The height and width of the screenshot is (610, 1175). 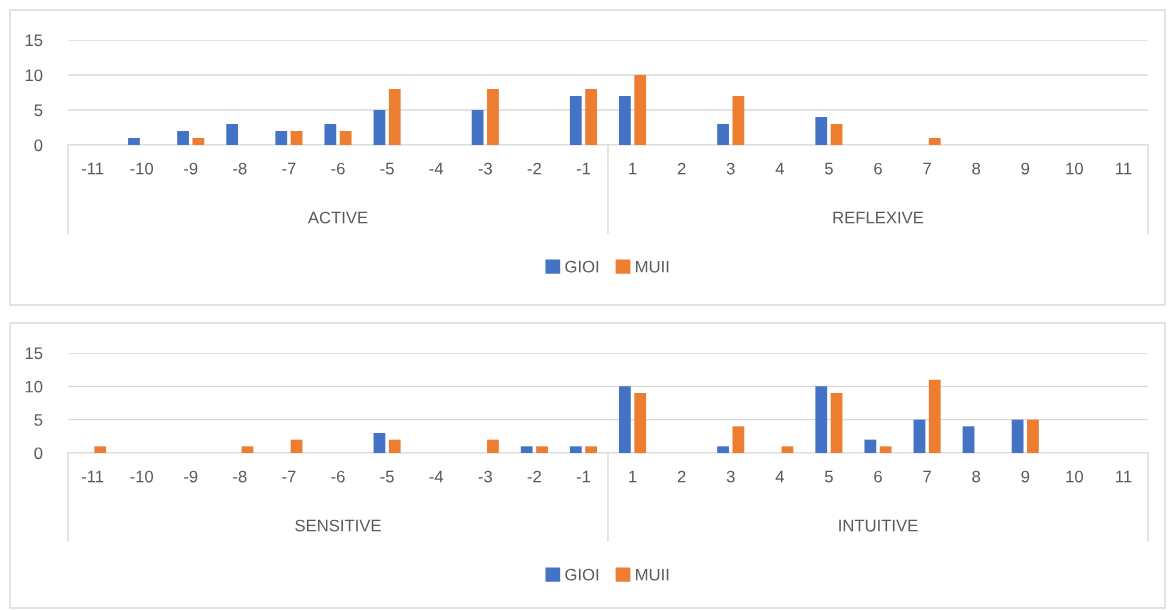 What do you see at coordinates (878, 217) in the screenshot?
I see `text: REFLEXIVE` at bounding box center [878, 217].